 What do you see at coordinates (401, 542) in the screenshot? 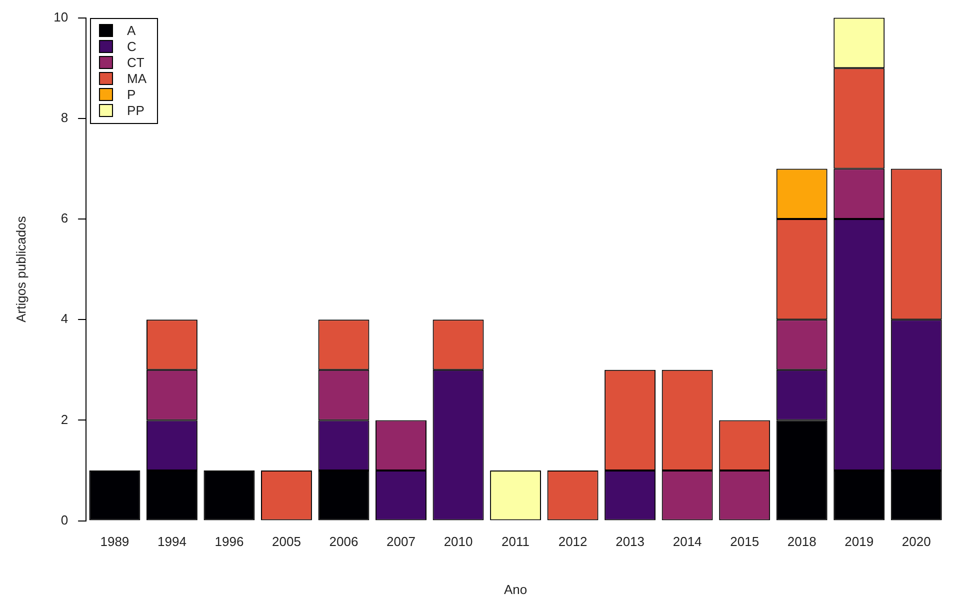
I see `x-tick-label: 2007` at bounding box center [401, 542].